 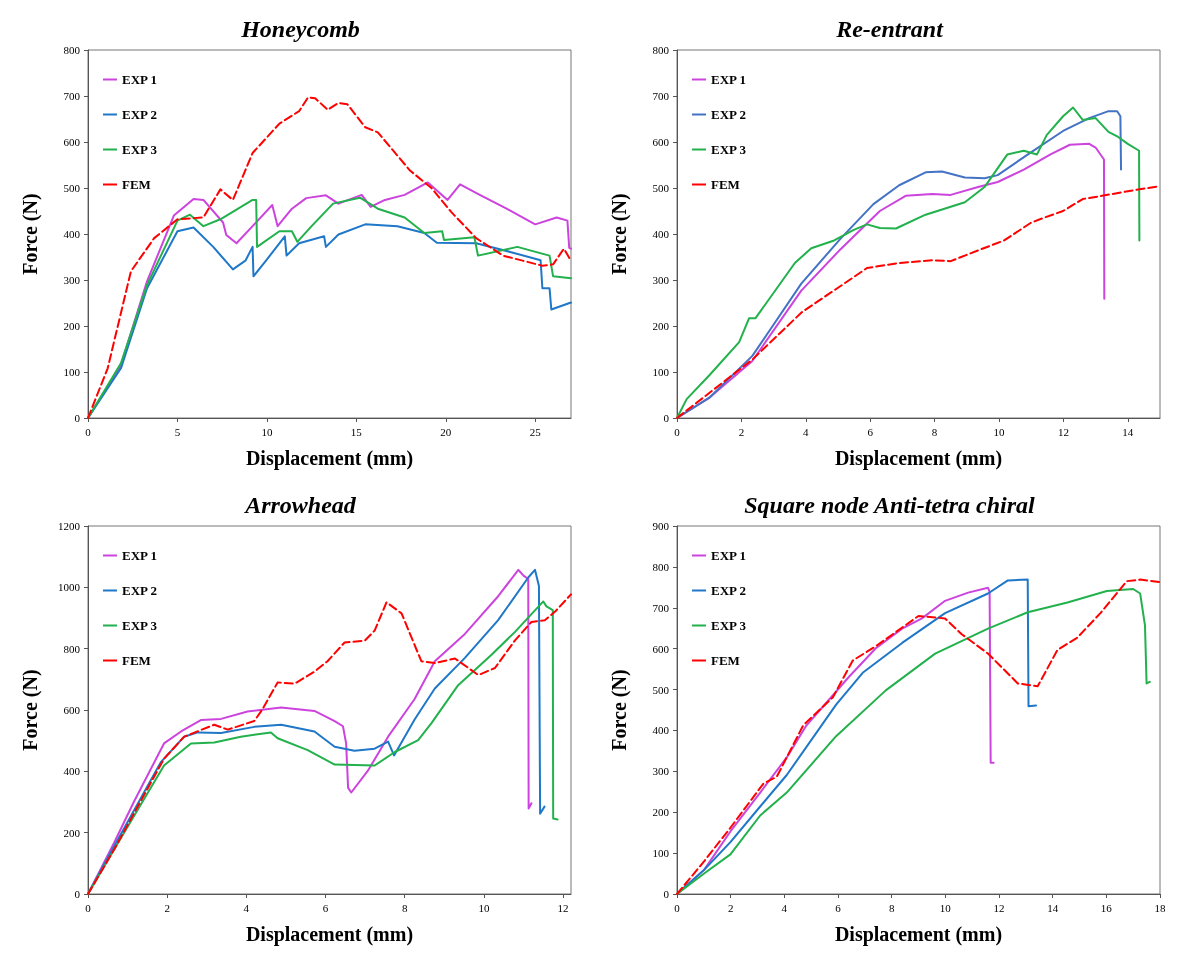 I want to click on x-tick-label: 20, so click(x=446, y=431).